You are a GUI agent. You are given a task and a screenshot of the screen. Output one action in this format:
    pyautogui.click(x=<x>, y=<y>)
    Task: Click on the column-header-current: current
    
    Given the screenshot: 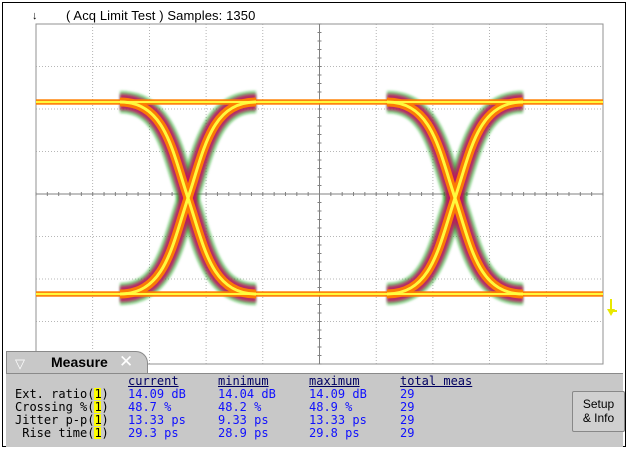 What is the action you would take?
    pyautogui.click(x=153, y=381)
    